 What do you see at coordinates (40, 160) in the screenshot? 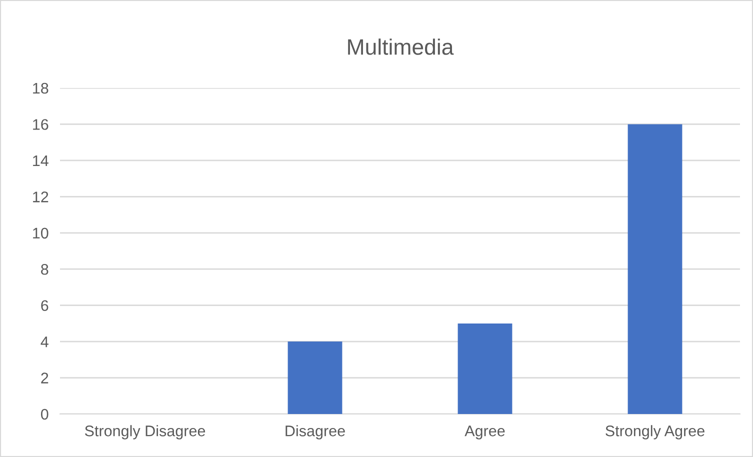
I see `y-tick-label: 14` at bounding box center [40, 160].